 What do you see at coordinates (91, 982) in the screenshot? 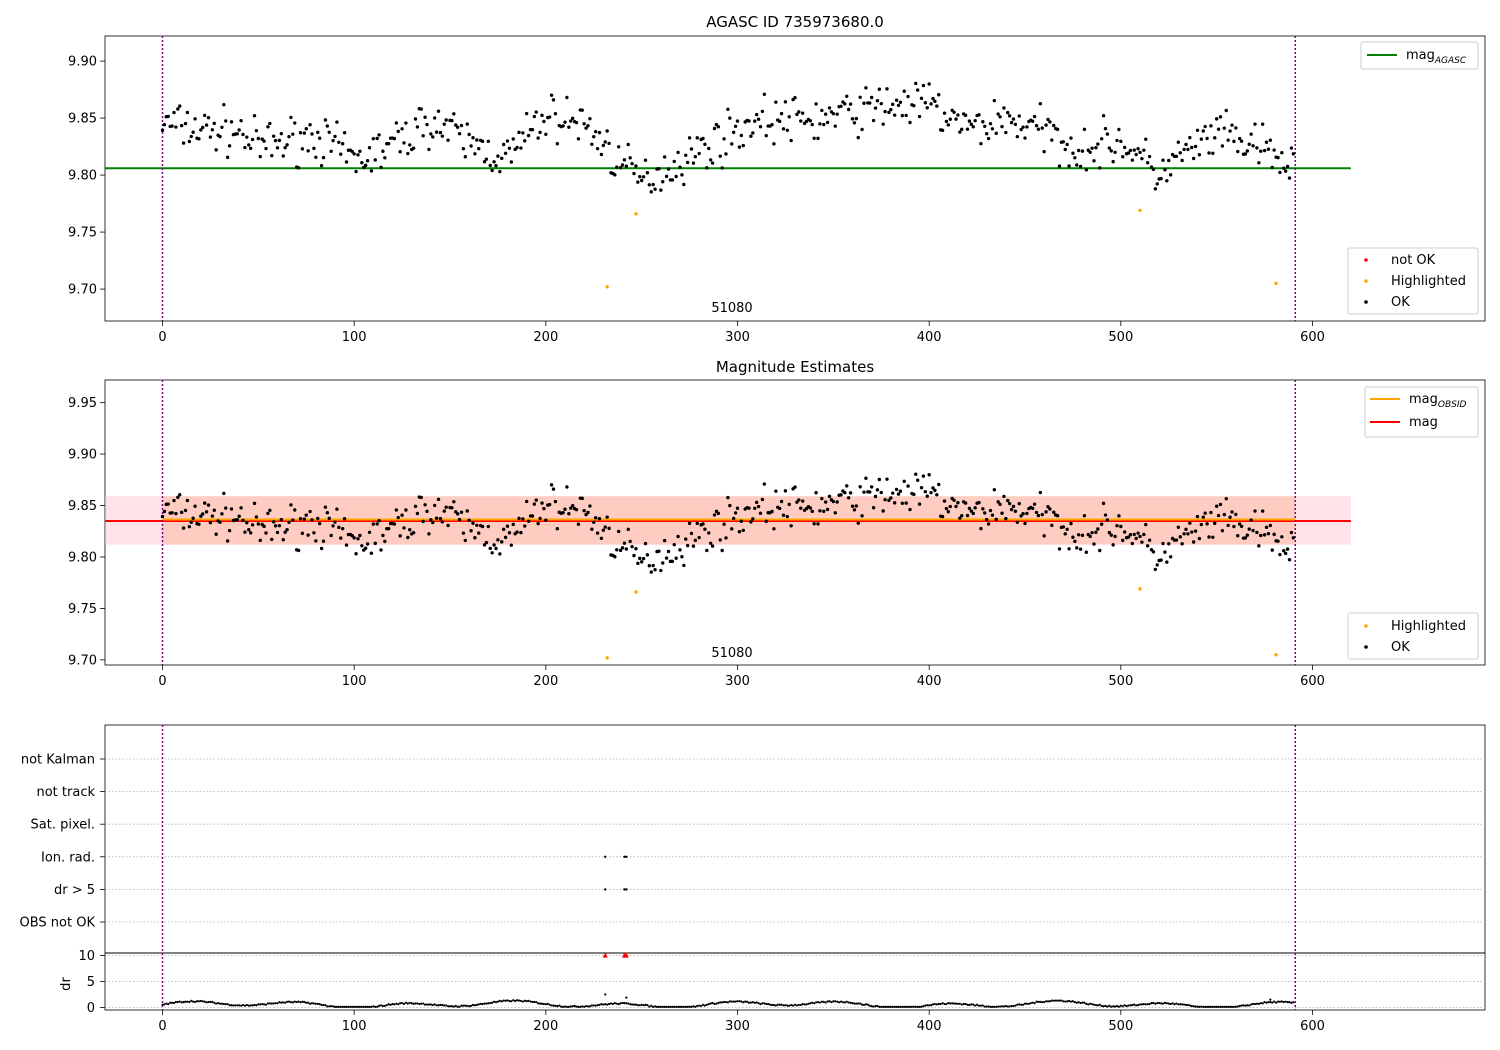
I see `dr-y-tick-label: 5` at bounding box center [91, 982].